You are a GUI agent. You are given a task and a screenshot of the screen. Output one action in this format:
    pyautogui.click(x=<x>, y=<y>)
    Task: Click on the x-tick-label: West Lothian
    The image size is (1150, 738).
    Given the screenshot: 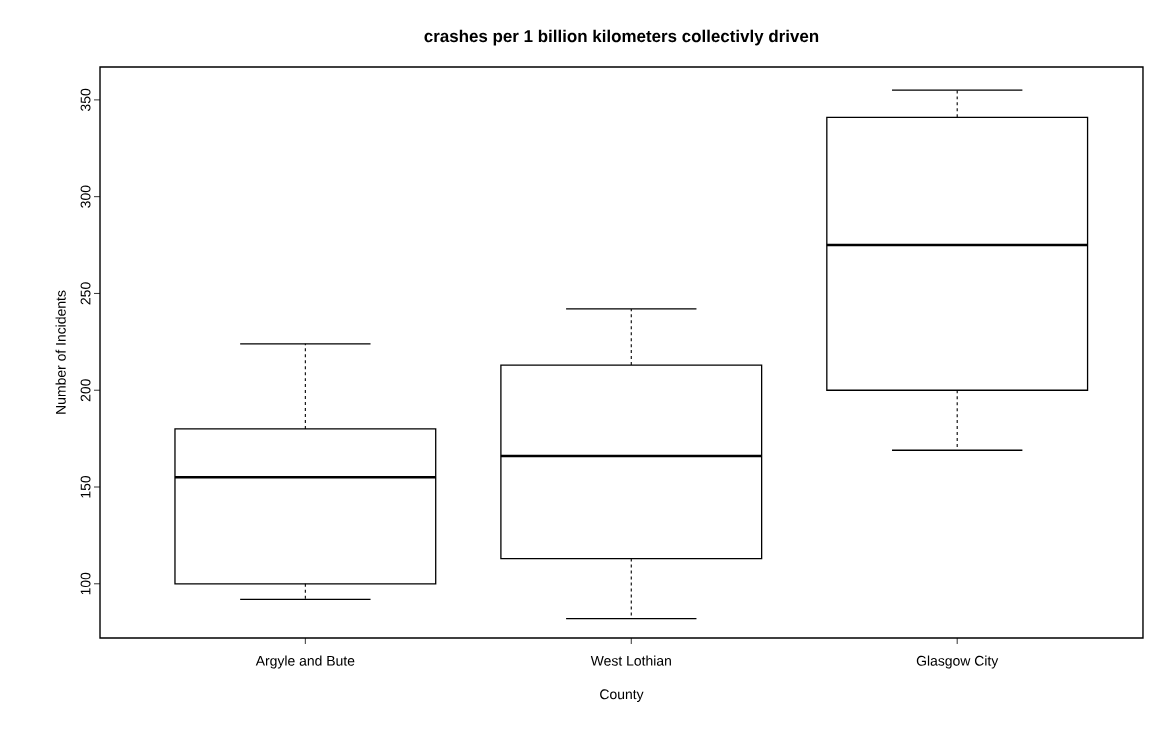 What is the action you would take?
    pyautogui.click(x=630, y=660)
    